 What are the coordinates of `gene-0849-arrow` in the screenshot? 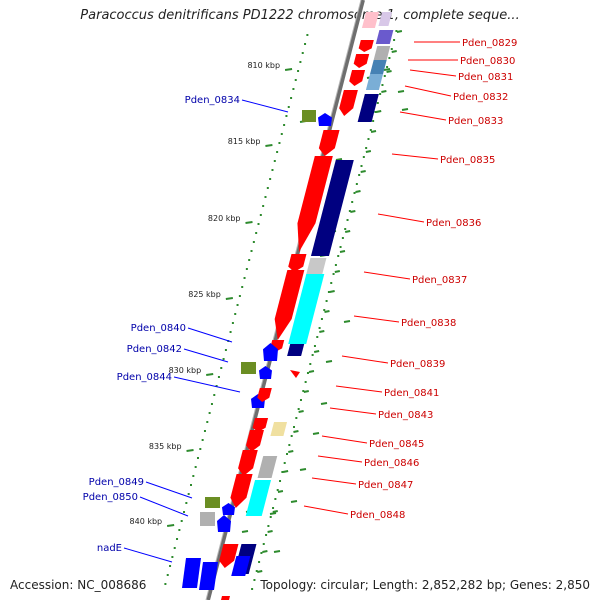 It's located at (228, 509).